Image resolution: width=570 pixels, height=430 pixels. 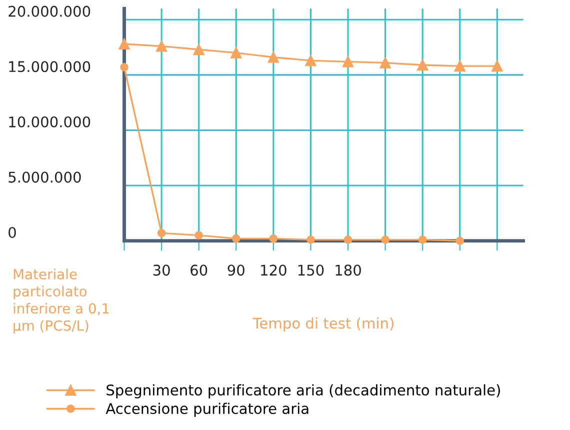 What do you see at coordinates (12, 232) in the screenshot?
I see `y-tick-label: 0` at bounding box center [12, 232].